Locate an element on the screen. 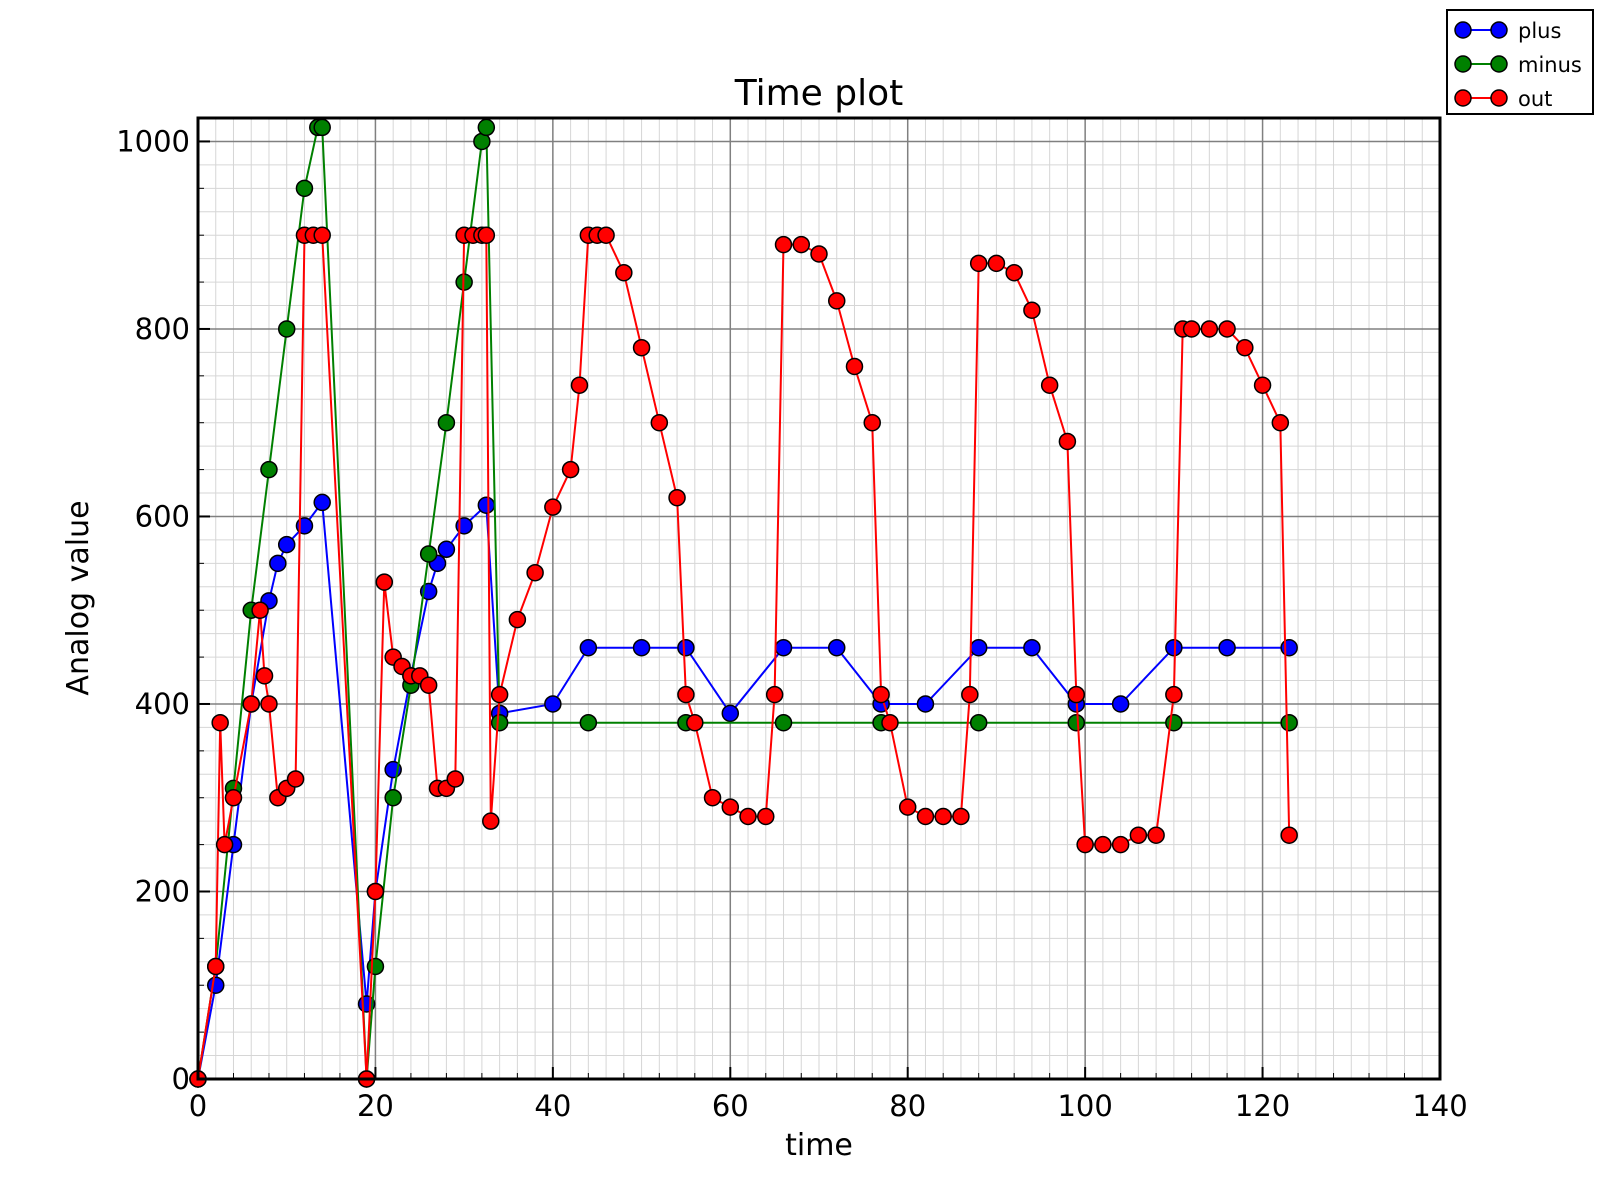 The width and height of the screenshot is (1600, 1200). legend-entry-minus: minus is located at coordinates (1518, 65).